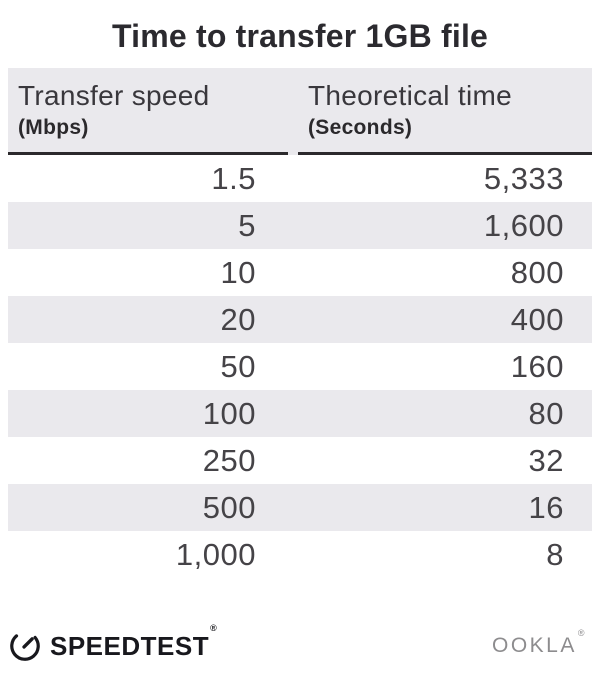 The width and height of the screenshot is (600, 677). I want to click on time-value: 8, so click(555, 554).